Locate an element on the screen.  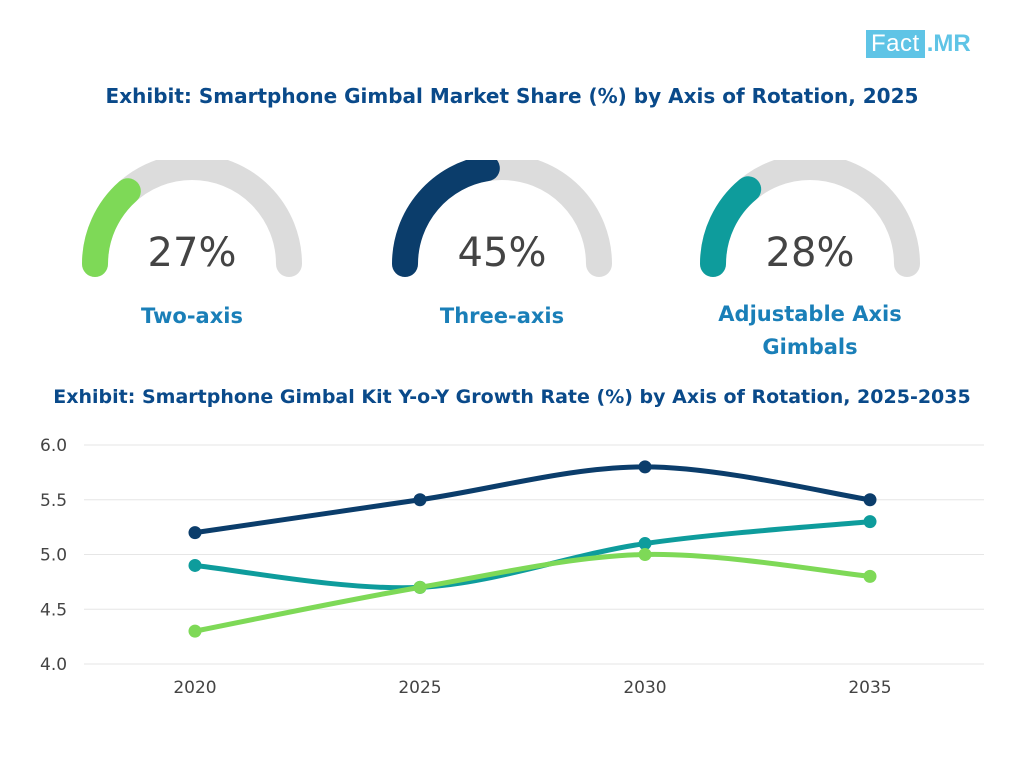
gauge-three-axis: 45% is located at coordinates (502, 220).